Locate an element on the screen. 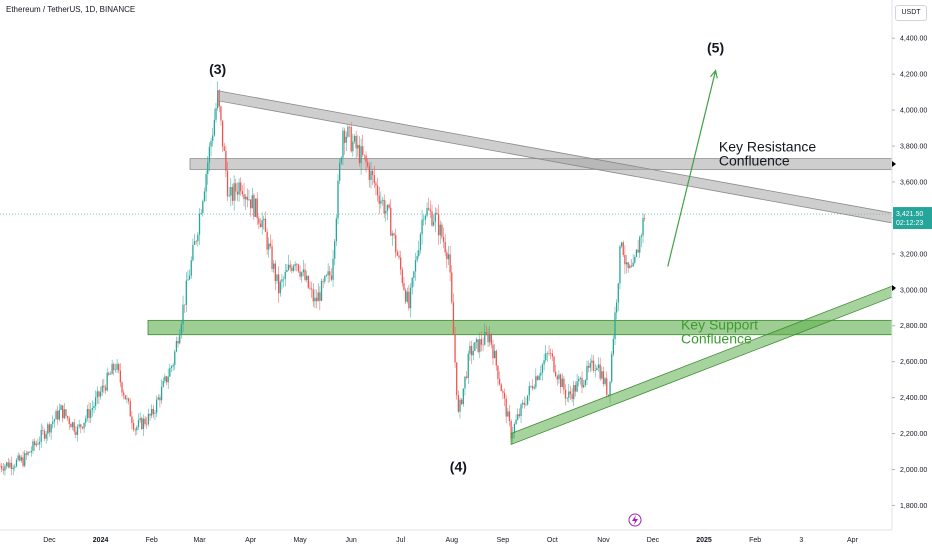 The height and width of the screenshot is (550, 932). support-marker is located at coordinates (894, 288).